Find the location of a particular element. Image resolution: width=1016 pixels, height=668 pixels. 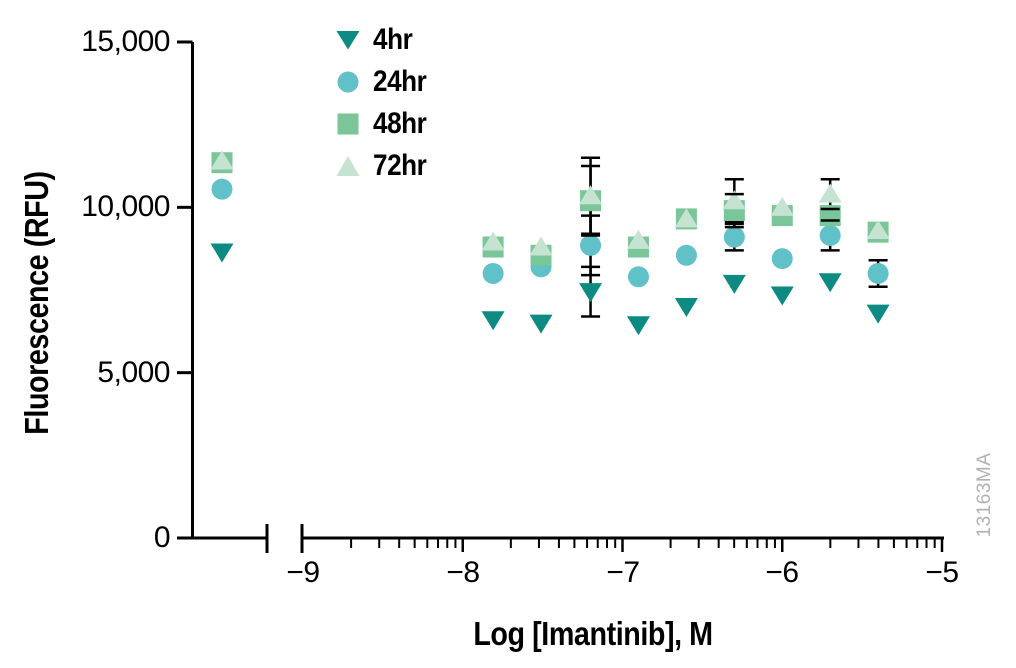

legend-item-48hr: 48hr is located at coordinates (384, 124).